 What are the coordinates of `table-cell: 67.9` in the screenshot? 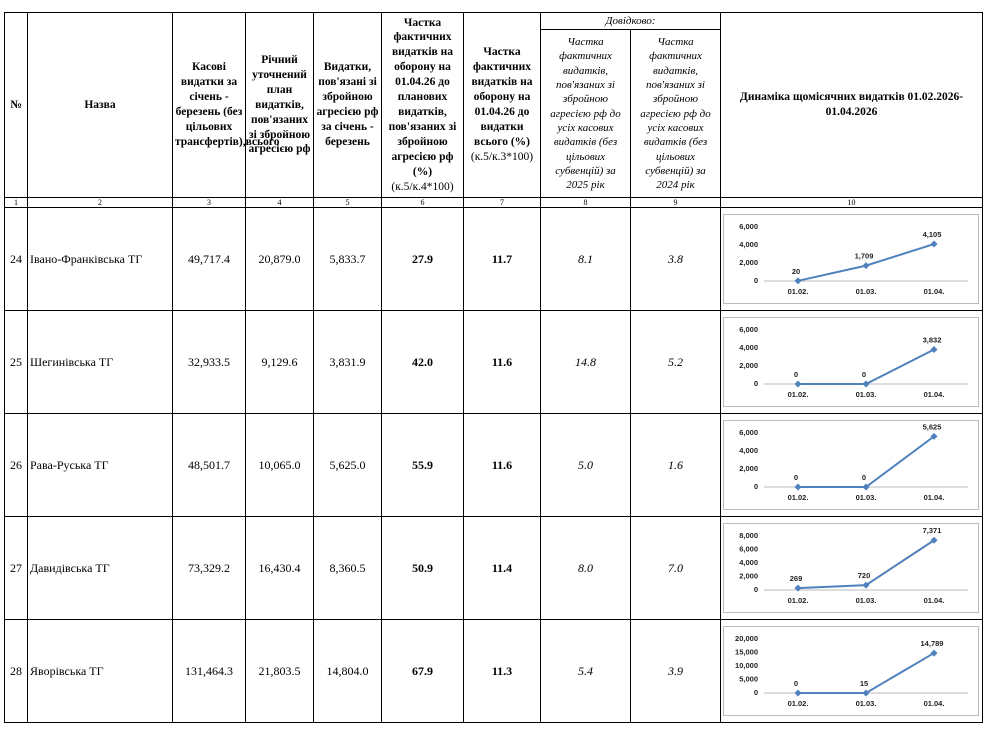 It's located at (422, 671).